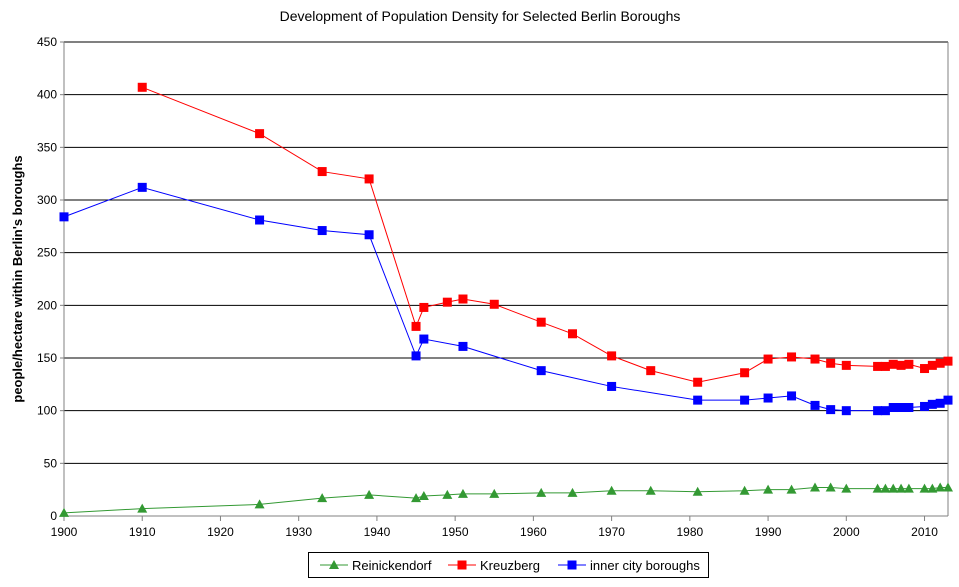 Image resolution: width=959 pixels, height=587 pixels. What do you see at coordinates (17, 278) in the screenshot?
I see `y-axis-label: people/hectare within Berlin's boroughs` at bounding box center [17, 278].